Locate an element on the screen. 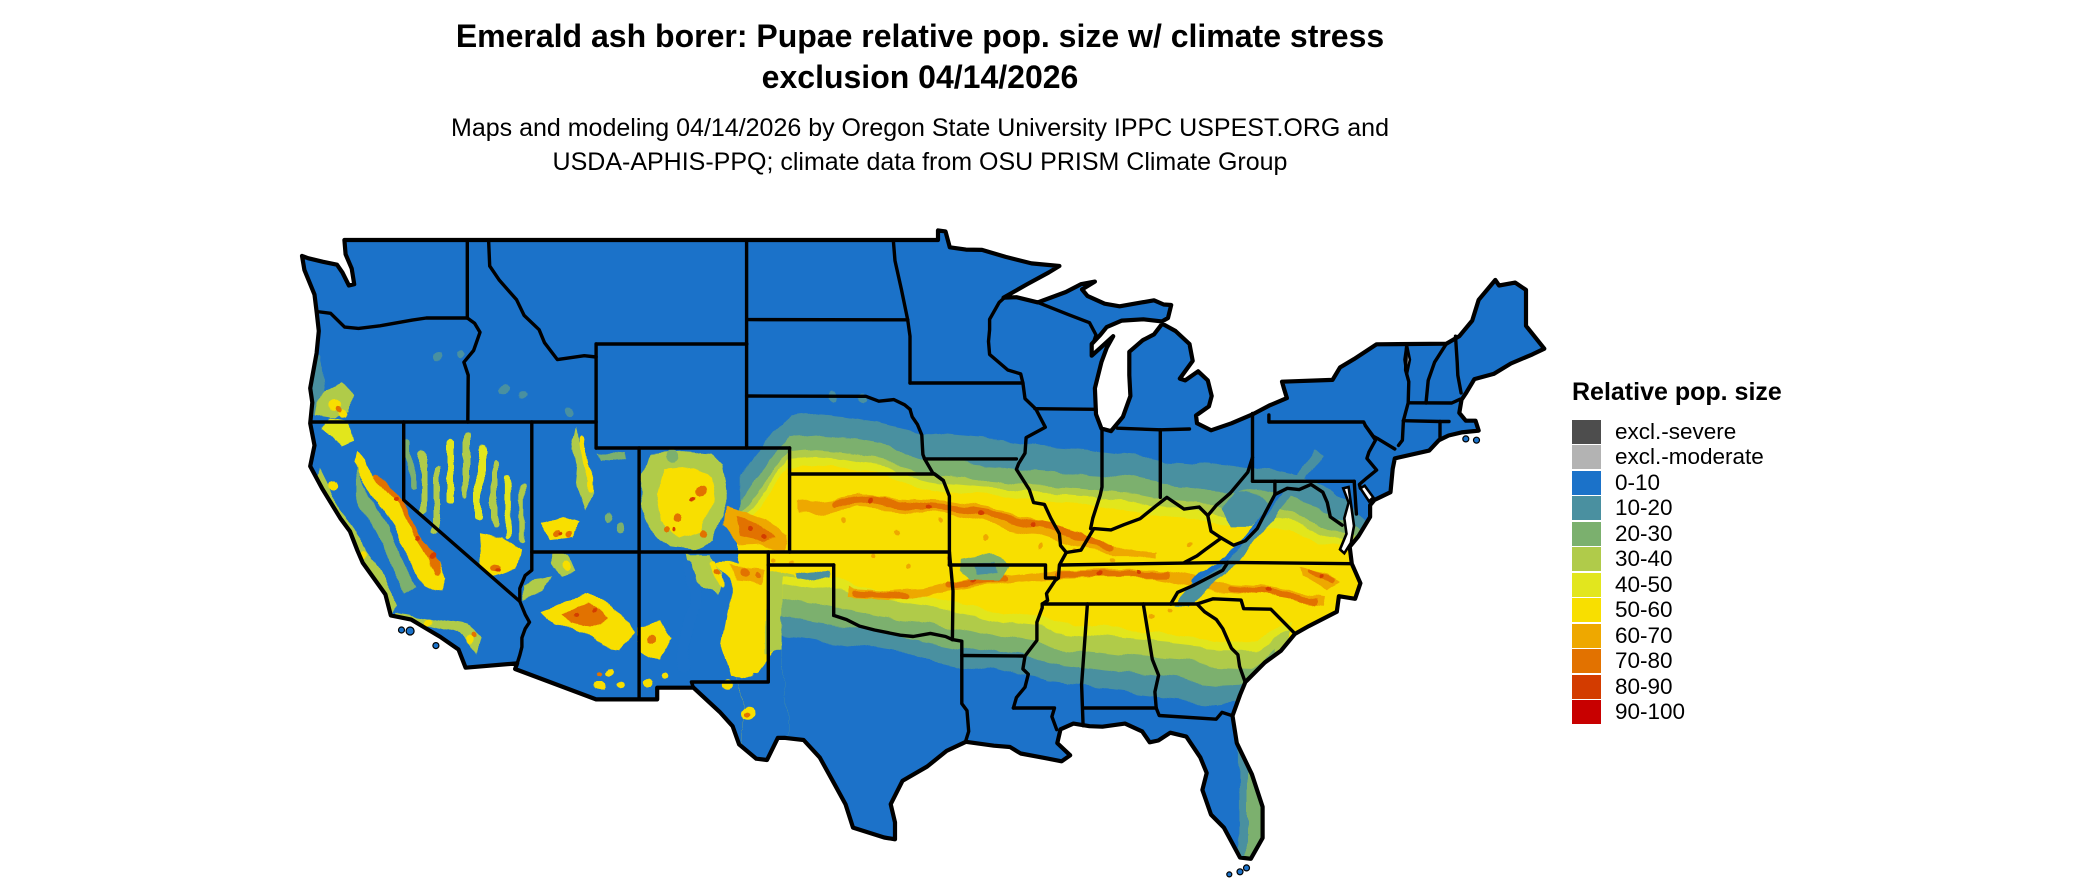 This screenshot has height=892, width=2100. legend-label-v40_50: 40-50 is located at coordinates (1644, 584).